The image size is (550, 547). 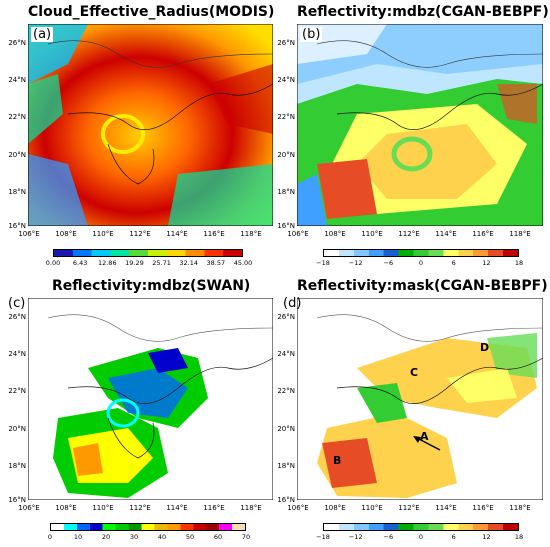 I want to click on colorbar-tick-label: 50, so click(x=190, y=537).